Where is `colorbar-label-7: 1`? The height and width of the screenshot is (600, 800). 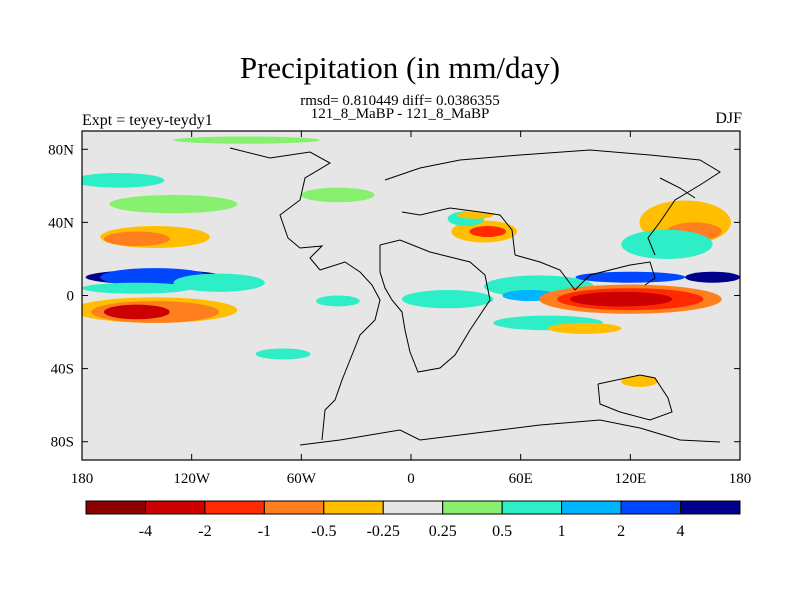
colorbar-label-7: 1 is located at coordinates (562, 531).